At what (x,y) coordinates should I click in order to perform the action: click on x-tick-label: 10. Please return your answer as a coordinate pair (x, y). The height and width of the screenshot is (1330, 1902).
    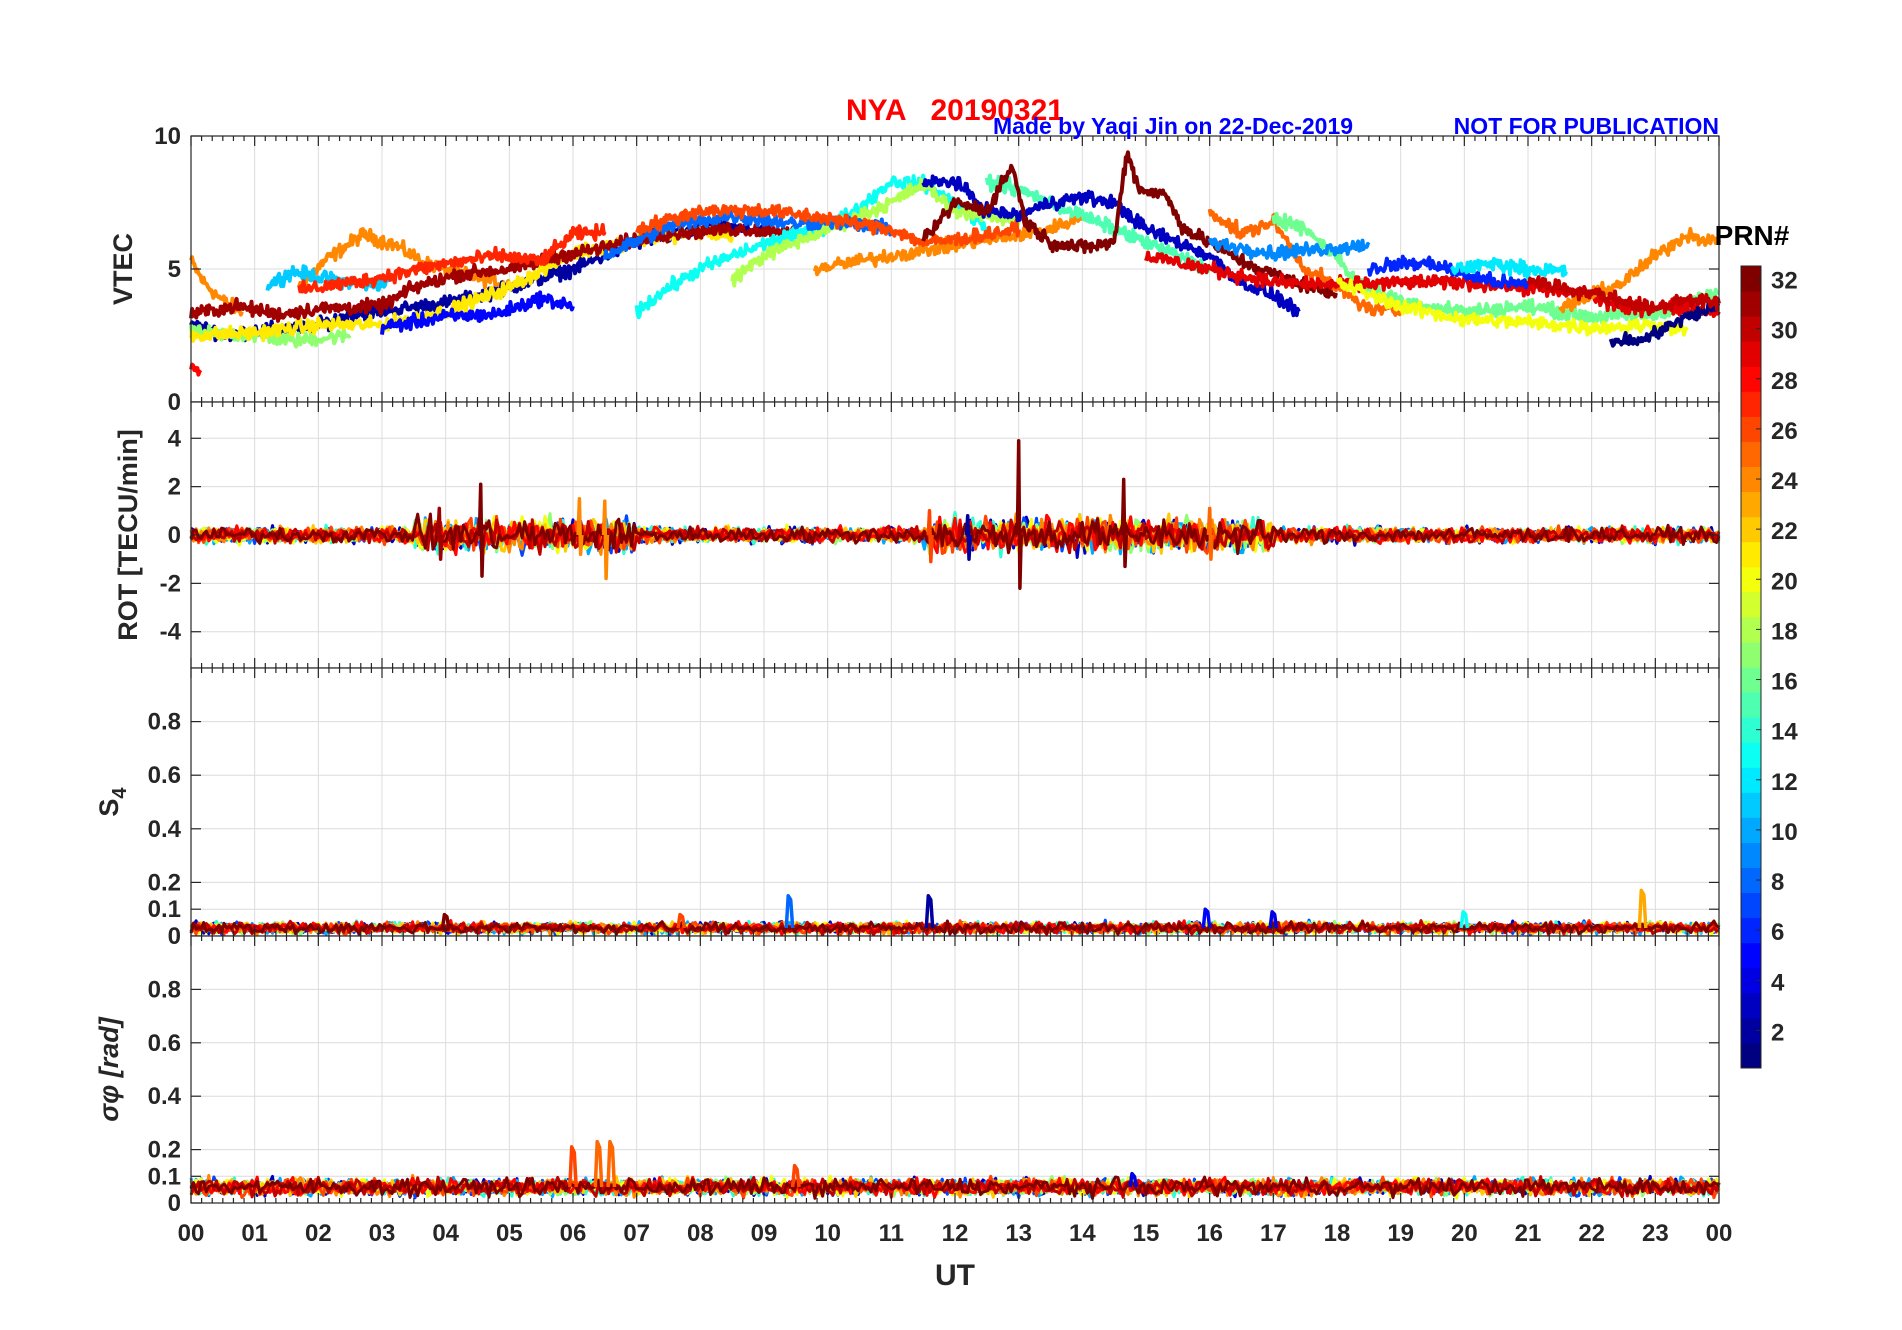
    Looking at the image, I should click on (827, 1233).